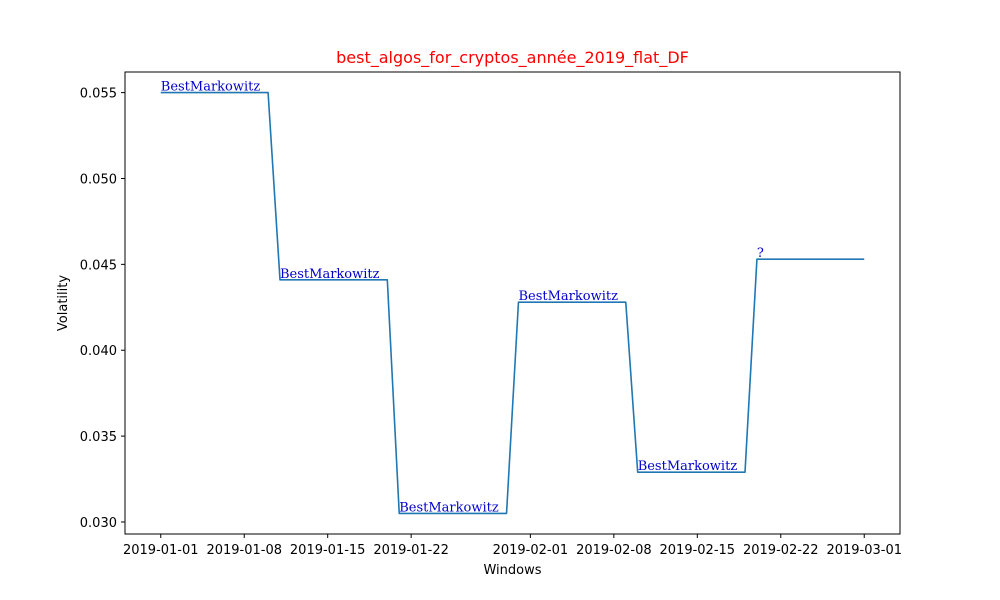  What do you see at coordinates (512, 570) in the screenshot?
I see `x-axis-label: Windows` at bounding box center [512, 570].